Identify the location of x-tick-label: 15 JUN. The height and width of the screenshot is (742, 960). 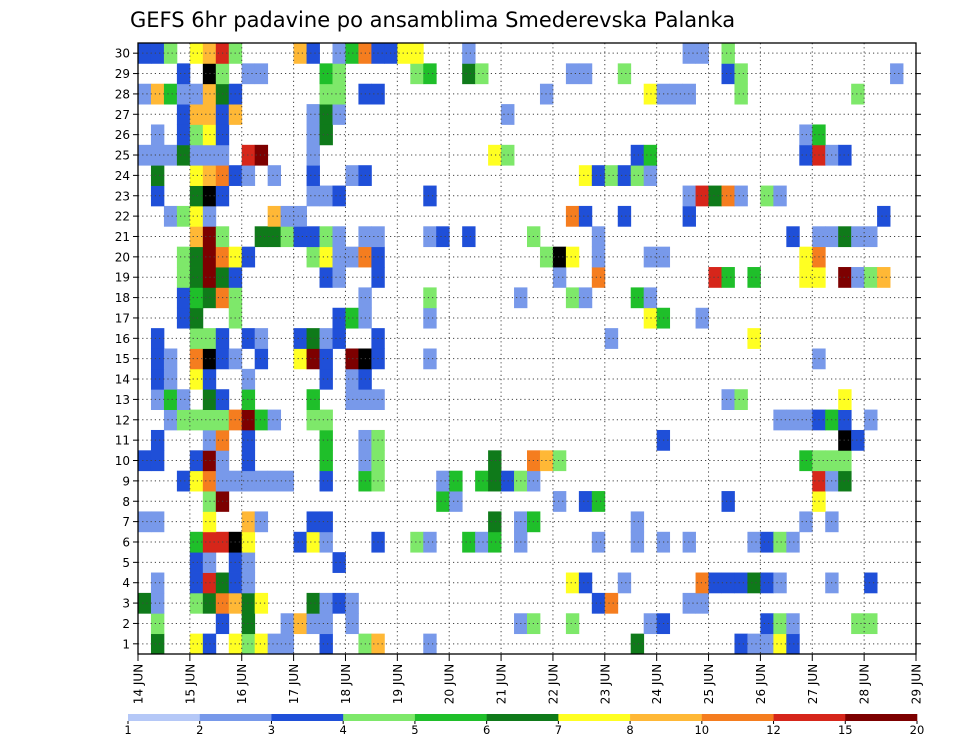
(190, 684).